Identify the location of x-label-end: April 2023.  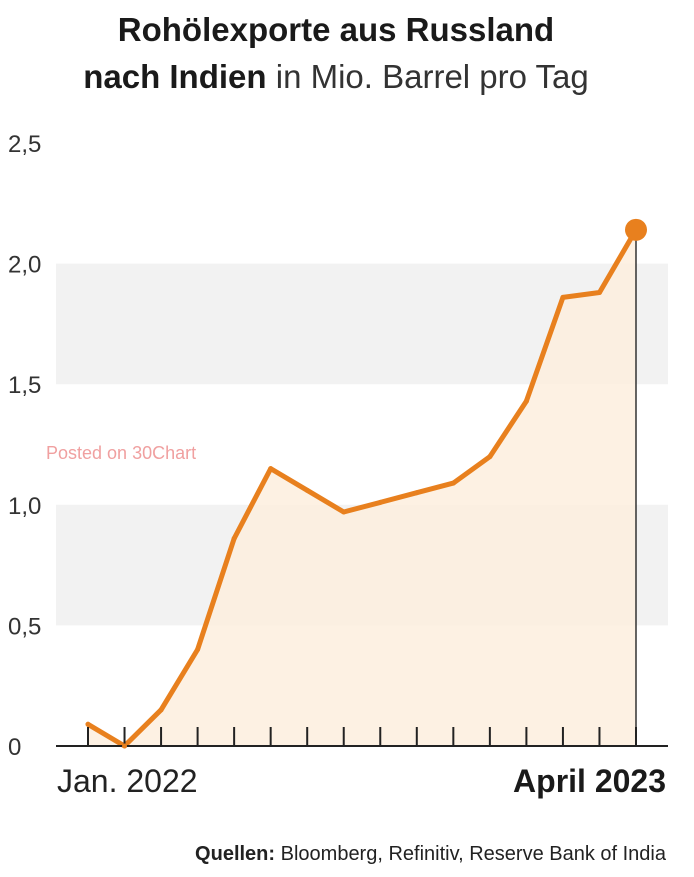
(589, 781).